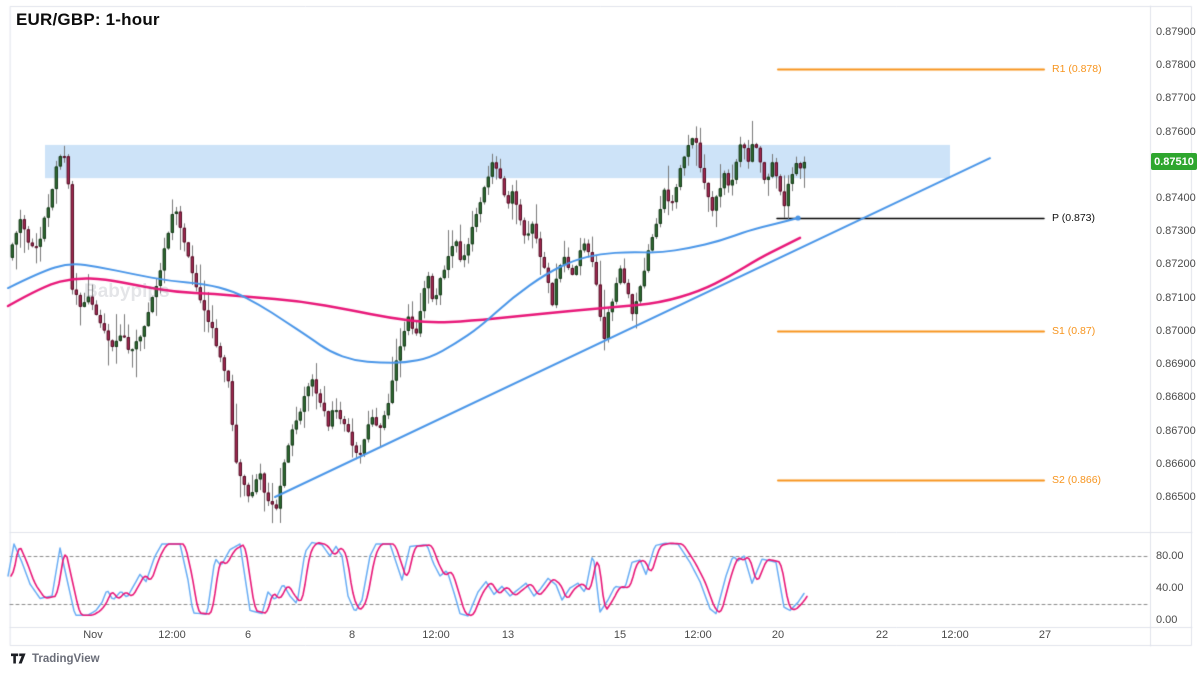 The image size is (1200, 675). I want to click on price-axis-label: 0.86800, so click(1176, 397).